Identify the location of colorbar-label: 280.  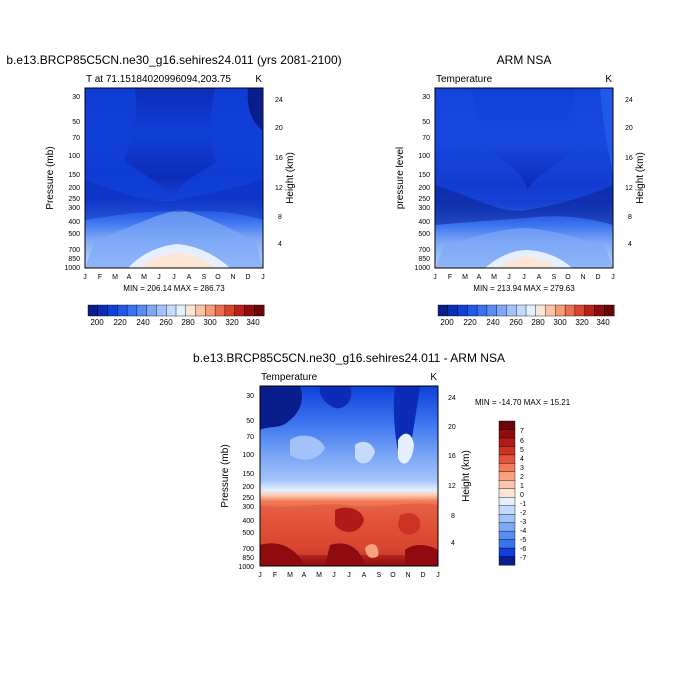
(538, 322).